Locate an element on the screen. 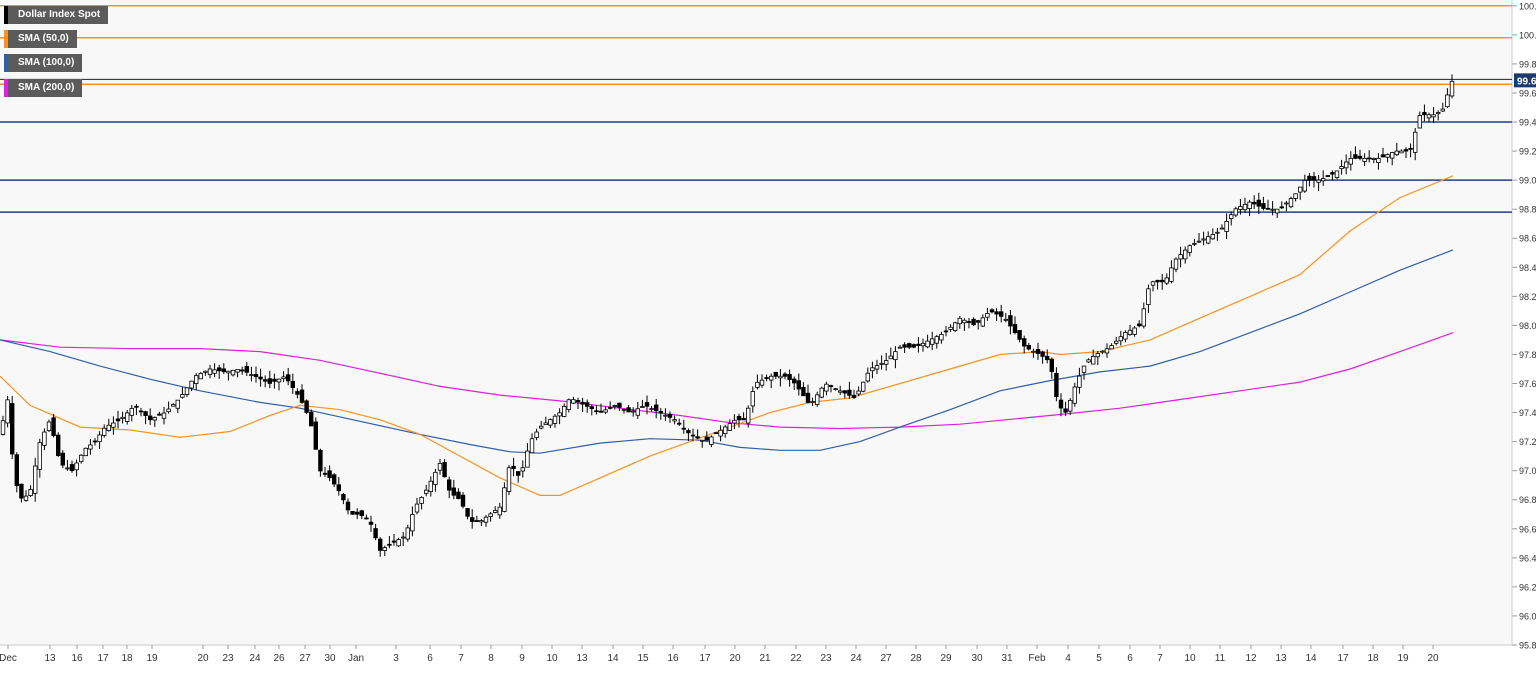 This screenshot has height=674, width=1536. x-tick-label: 31 is located at coordinates (1007, 658).